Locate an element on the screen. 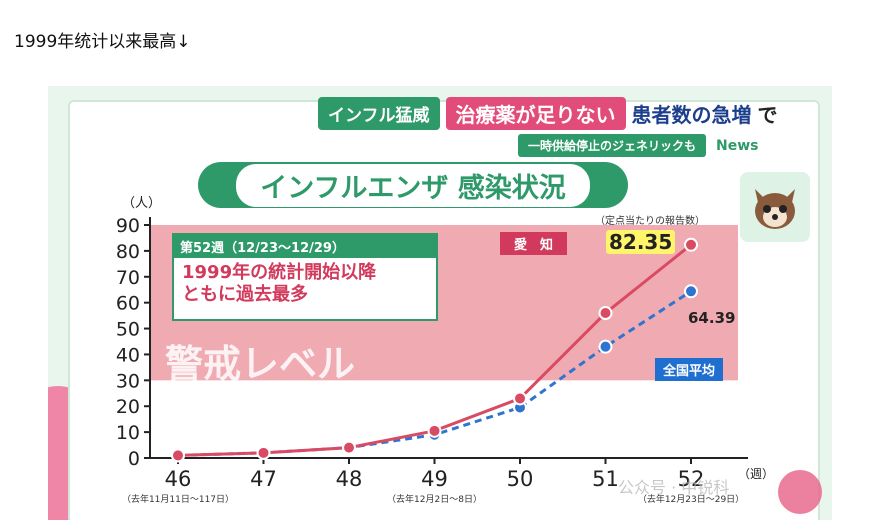 This screenshot has height=532, width=876. fox-icon is located at coordinates (775, 209).